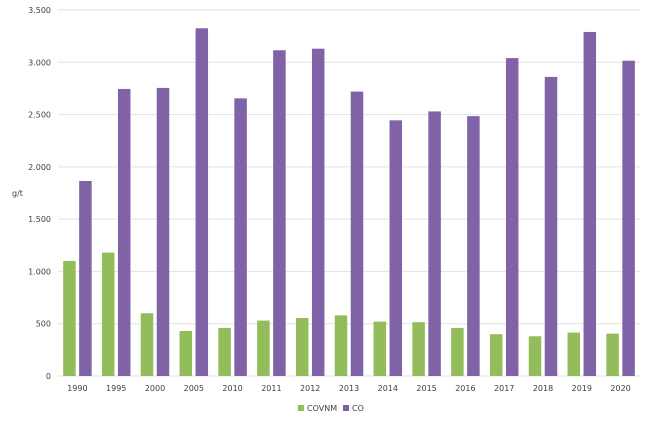 The height and width of the screenshot is (424, 650). What do you see at coordinates (116, 388) in the screenshot?
I see `x-tick-label: 1995` at bounding box center [116, 388].